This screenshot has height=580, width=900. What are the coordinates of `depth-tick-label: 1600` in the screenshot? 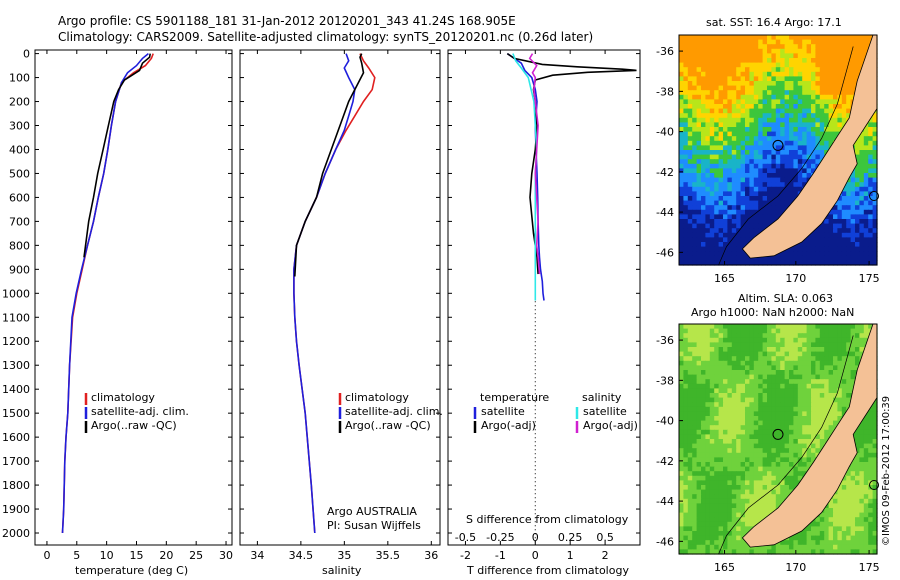 It's located at (16, 437).